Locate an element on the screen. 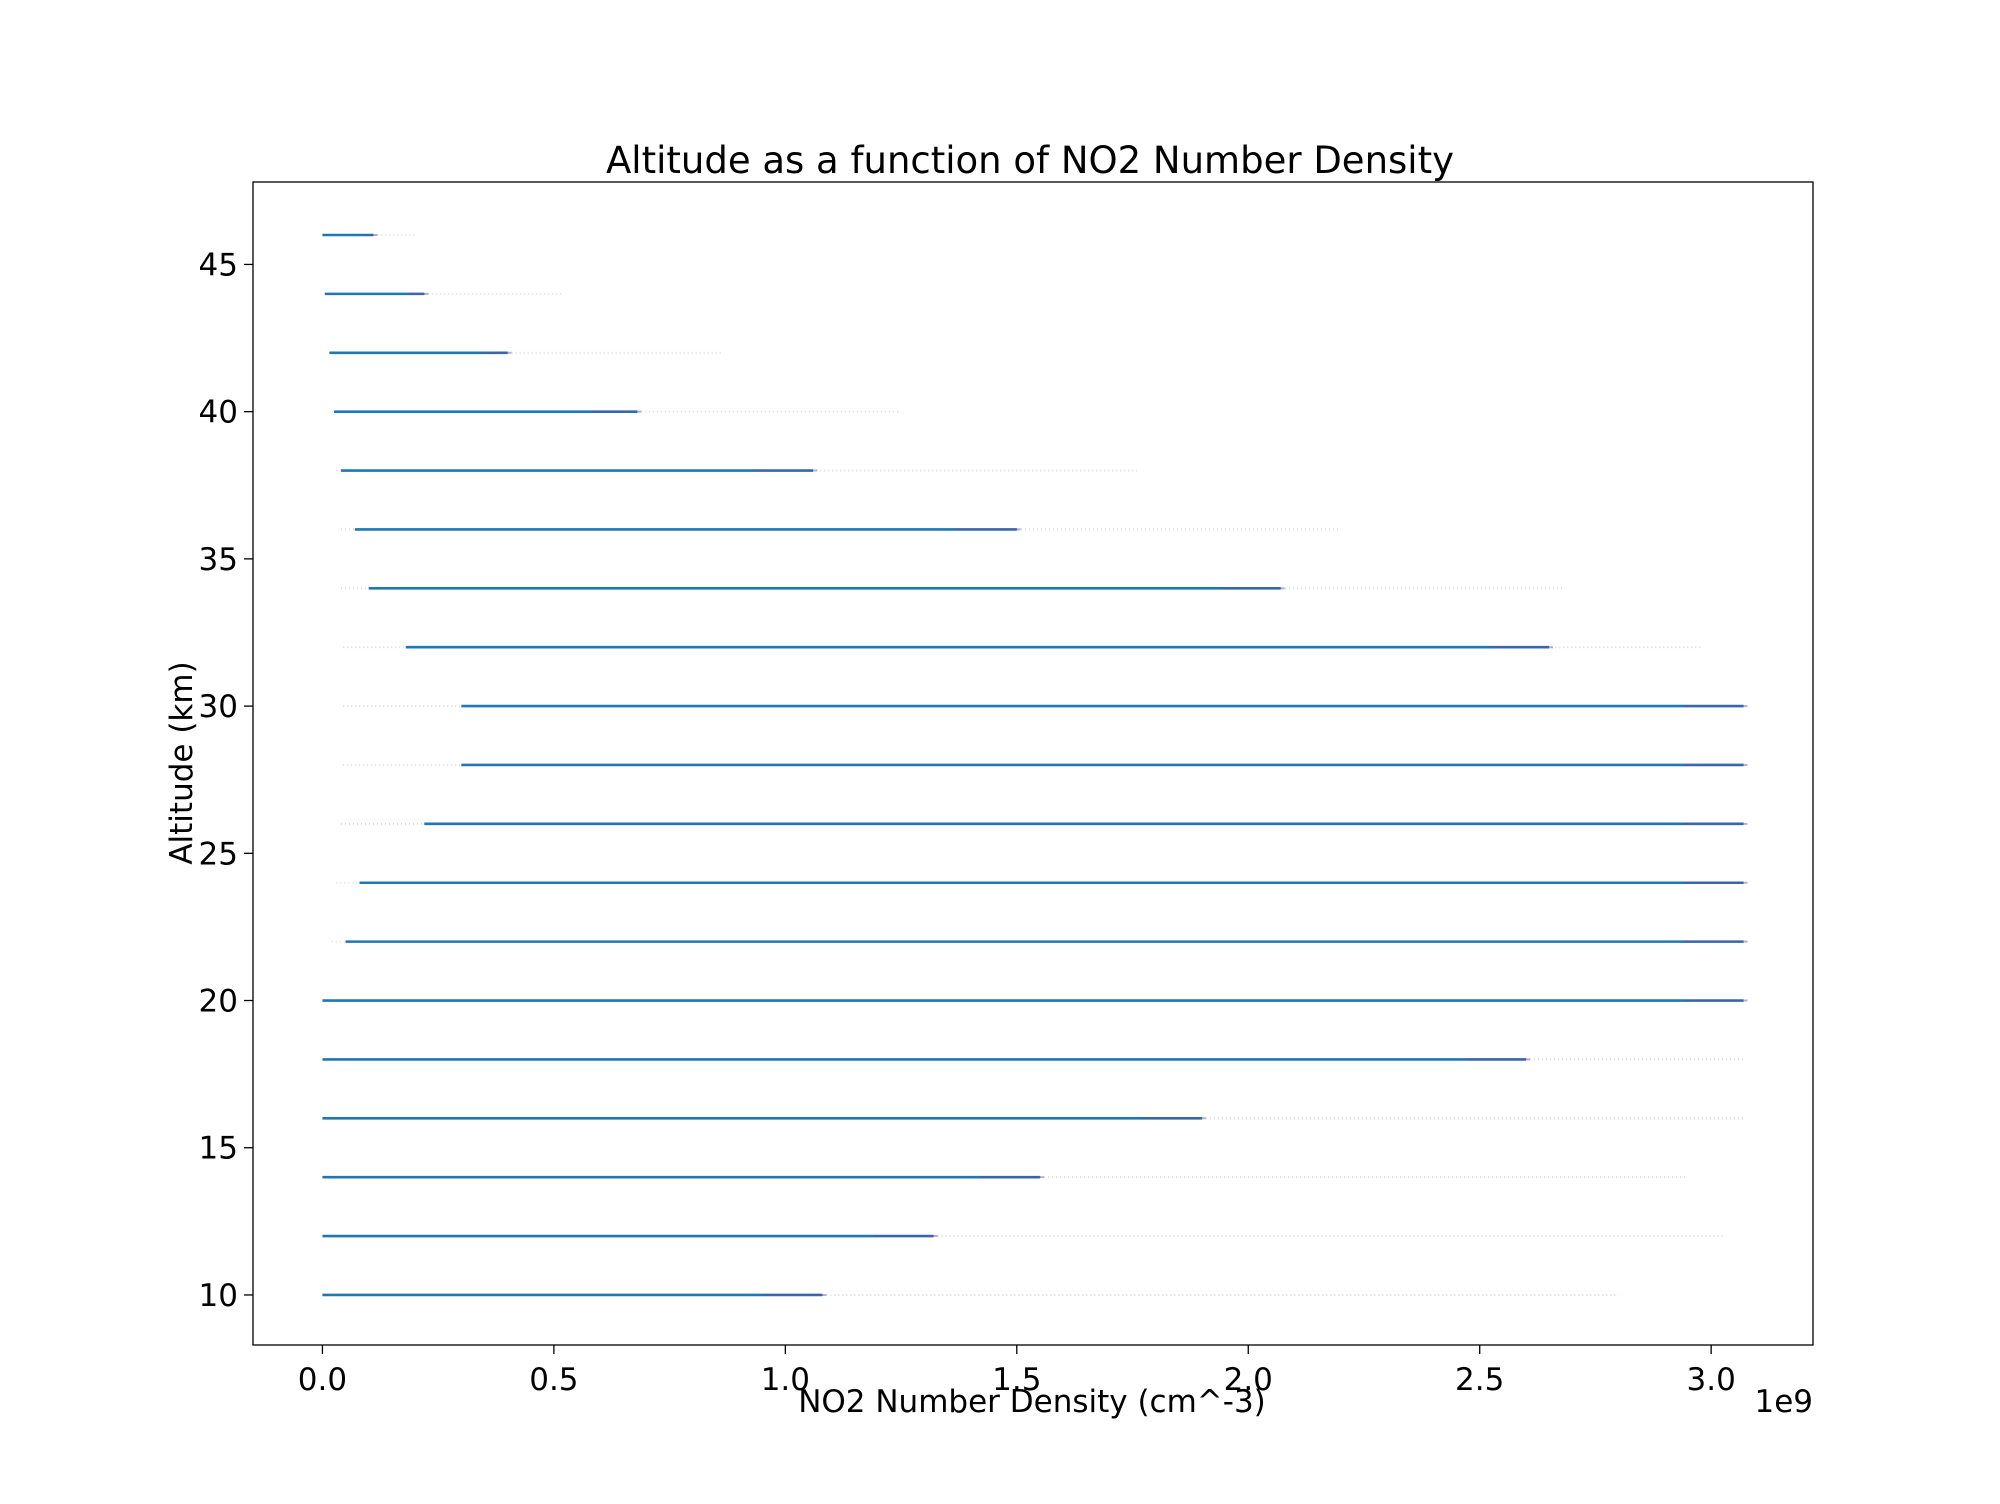 The height and width of the screenshot is (1504, 2000). x-tick-label: 2.5 is located at coordinates (1479, 1380).